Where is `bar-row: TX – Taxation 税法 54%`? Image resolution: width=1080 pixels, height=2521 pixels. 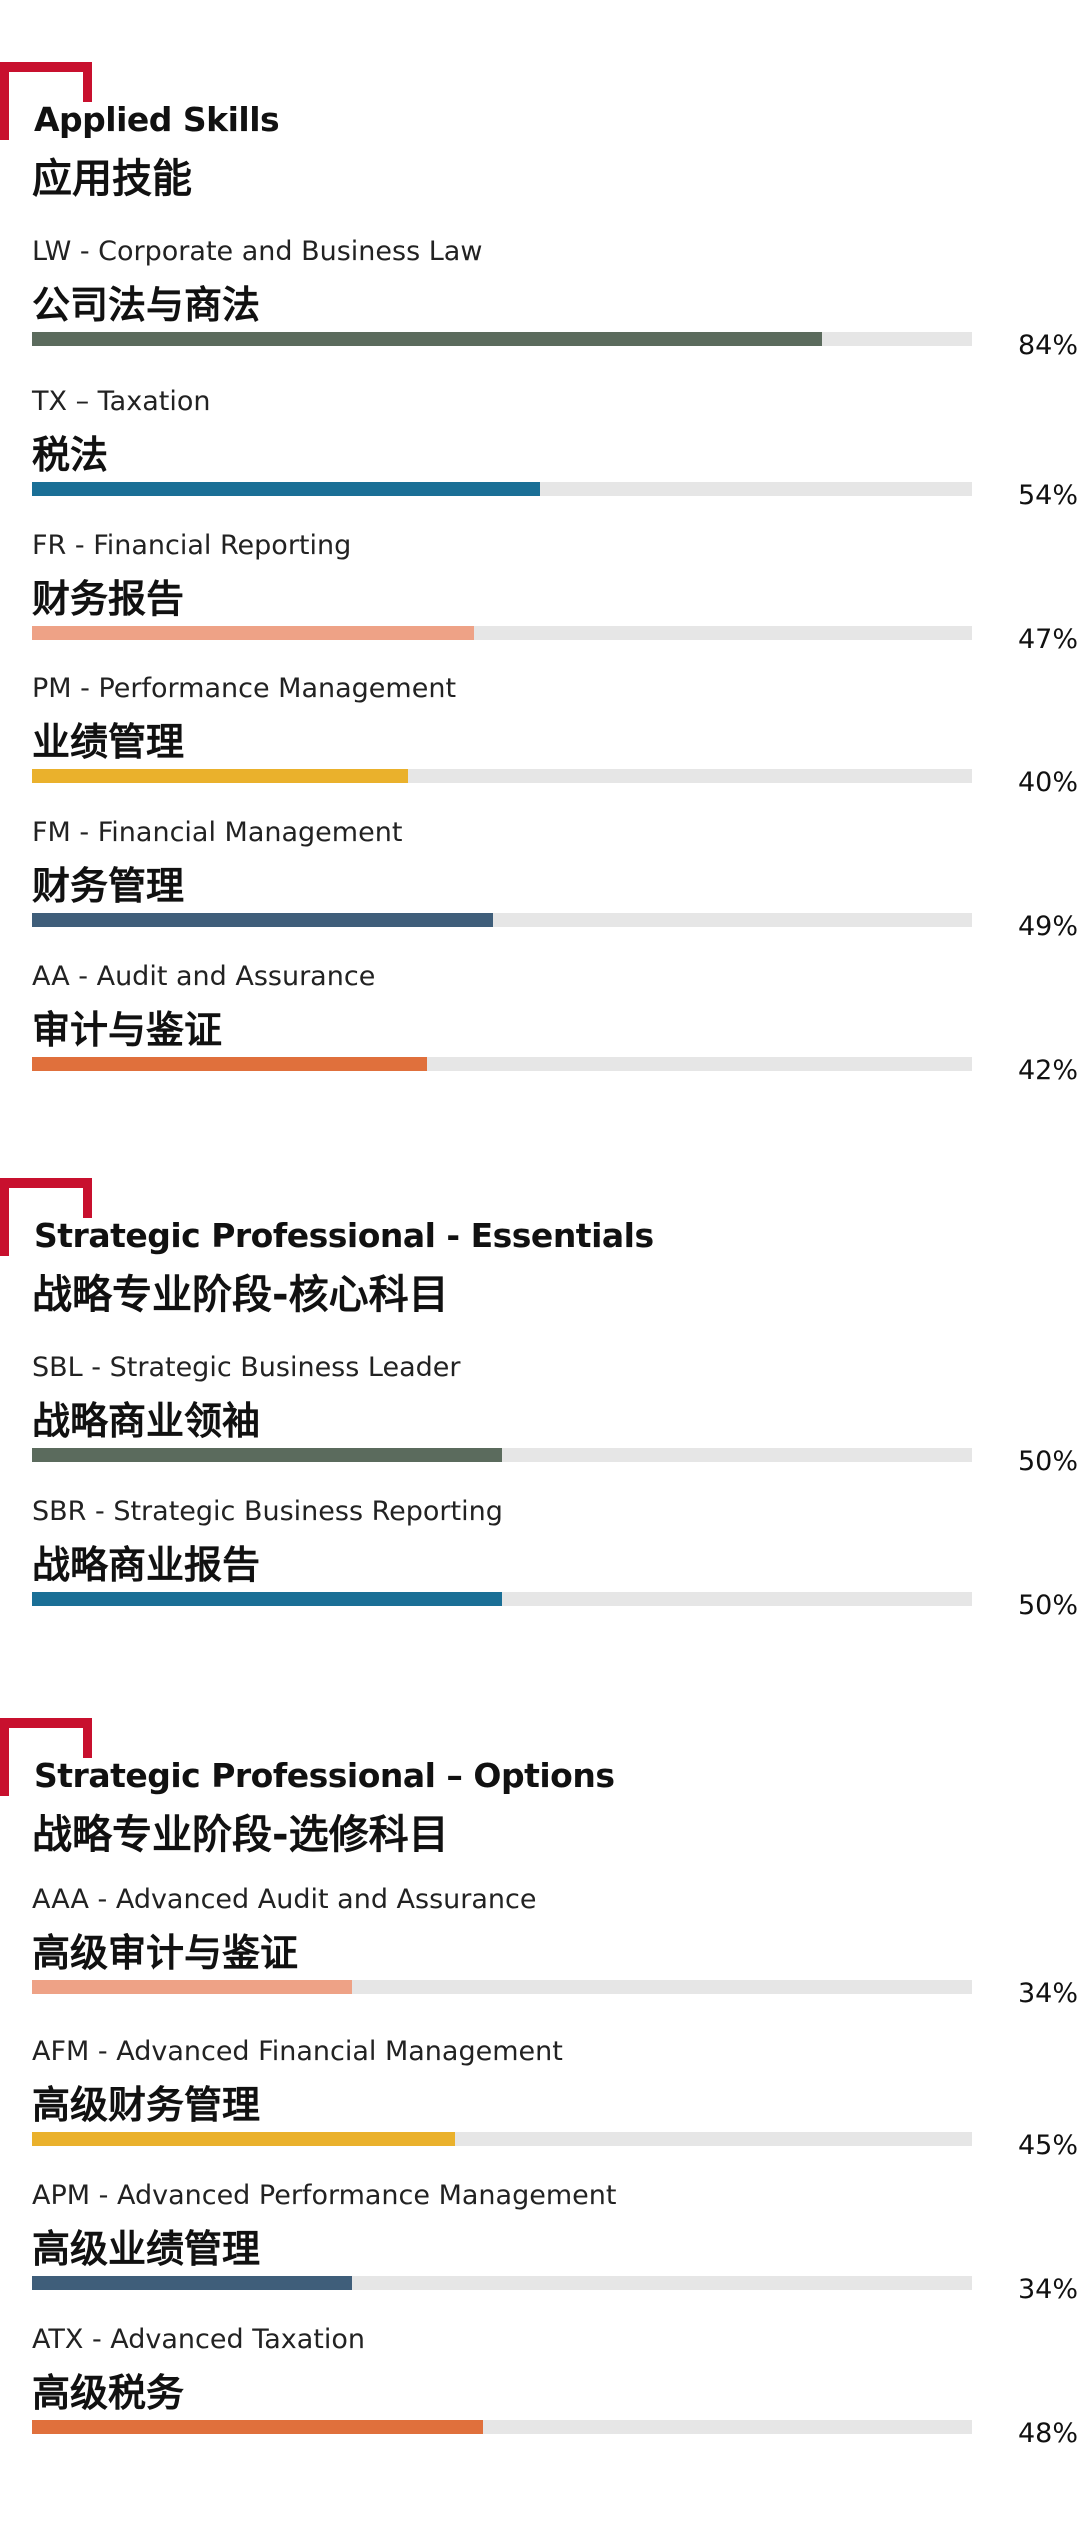
bar-row: TX – Taxation 税法 54% is located at coordinates (540, 451).